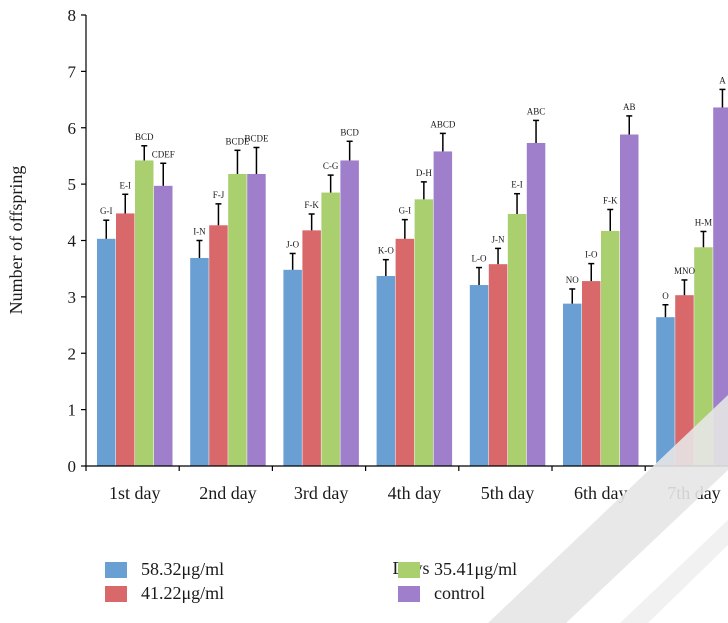 The image size is (728, 623). What do you see at coordinates (722, 80) in the screenshot?
I see `significance-letter-4-7: A` at bounding box center [722, 80].